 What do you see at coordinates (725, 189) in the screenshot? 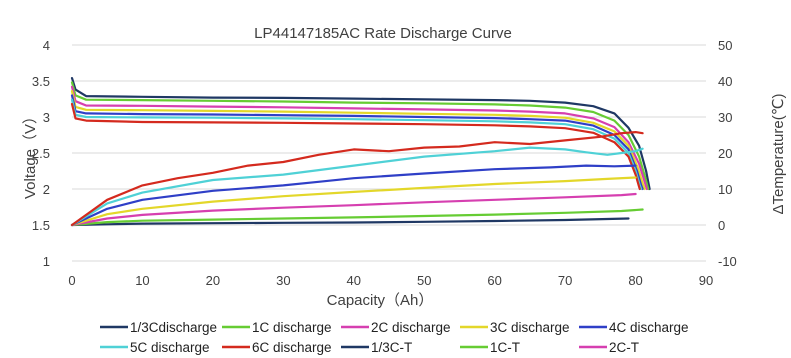
I see `y2-tick-label: 10` at bounding box center [725, 189].